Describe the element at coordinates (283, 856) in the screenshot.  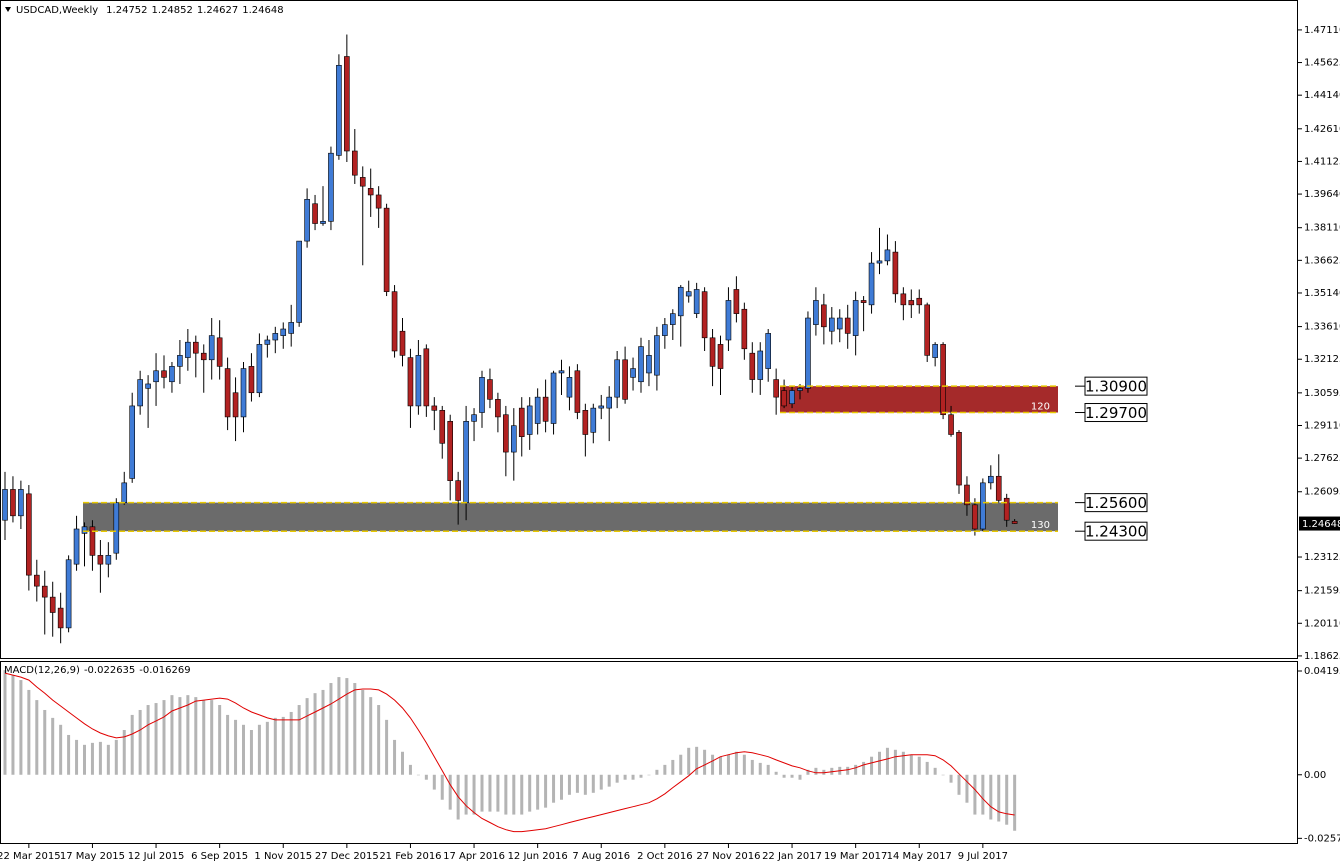
I see `x-tick-label: 1 Nov 2015` at that location.